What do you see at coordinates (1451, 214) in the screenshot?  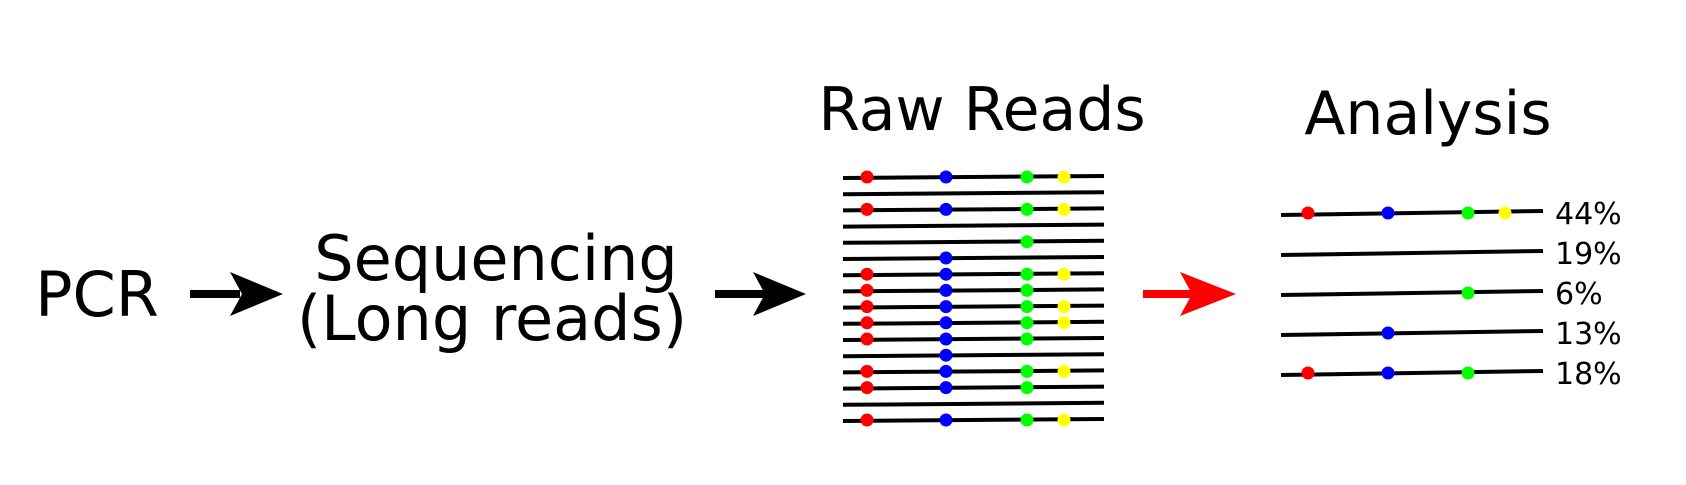 I see `haplotype-row: 44%` at bounding box center [1451, 214].